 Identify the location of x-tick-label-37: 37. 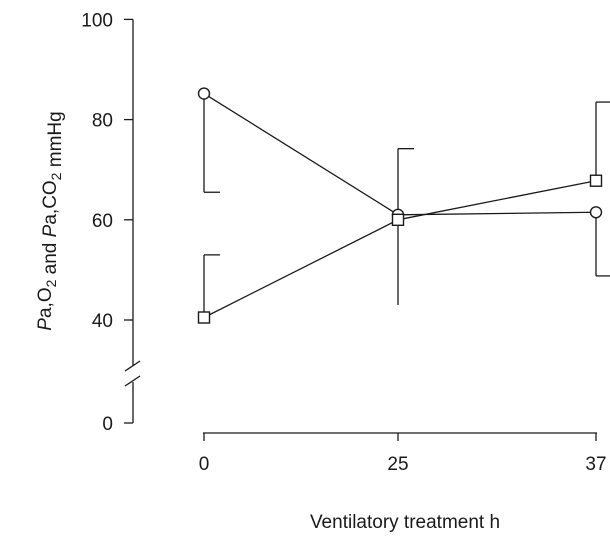
(595, 464).